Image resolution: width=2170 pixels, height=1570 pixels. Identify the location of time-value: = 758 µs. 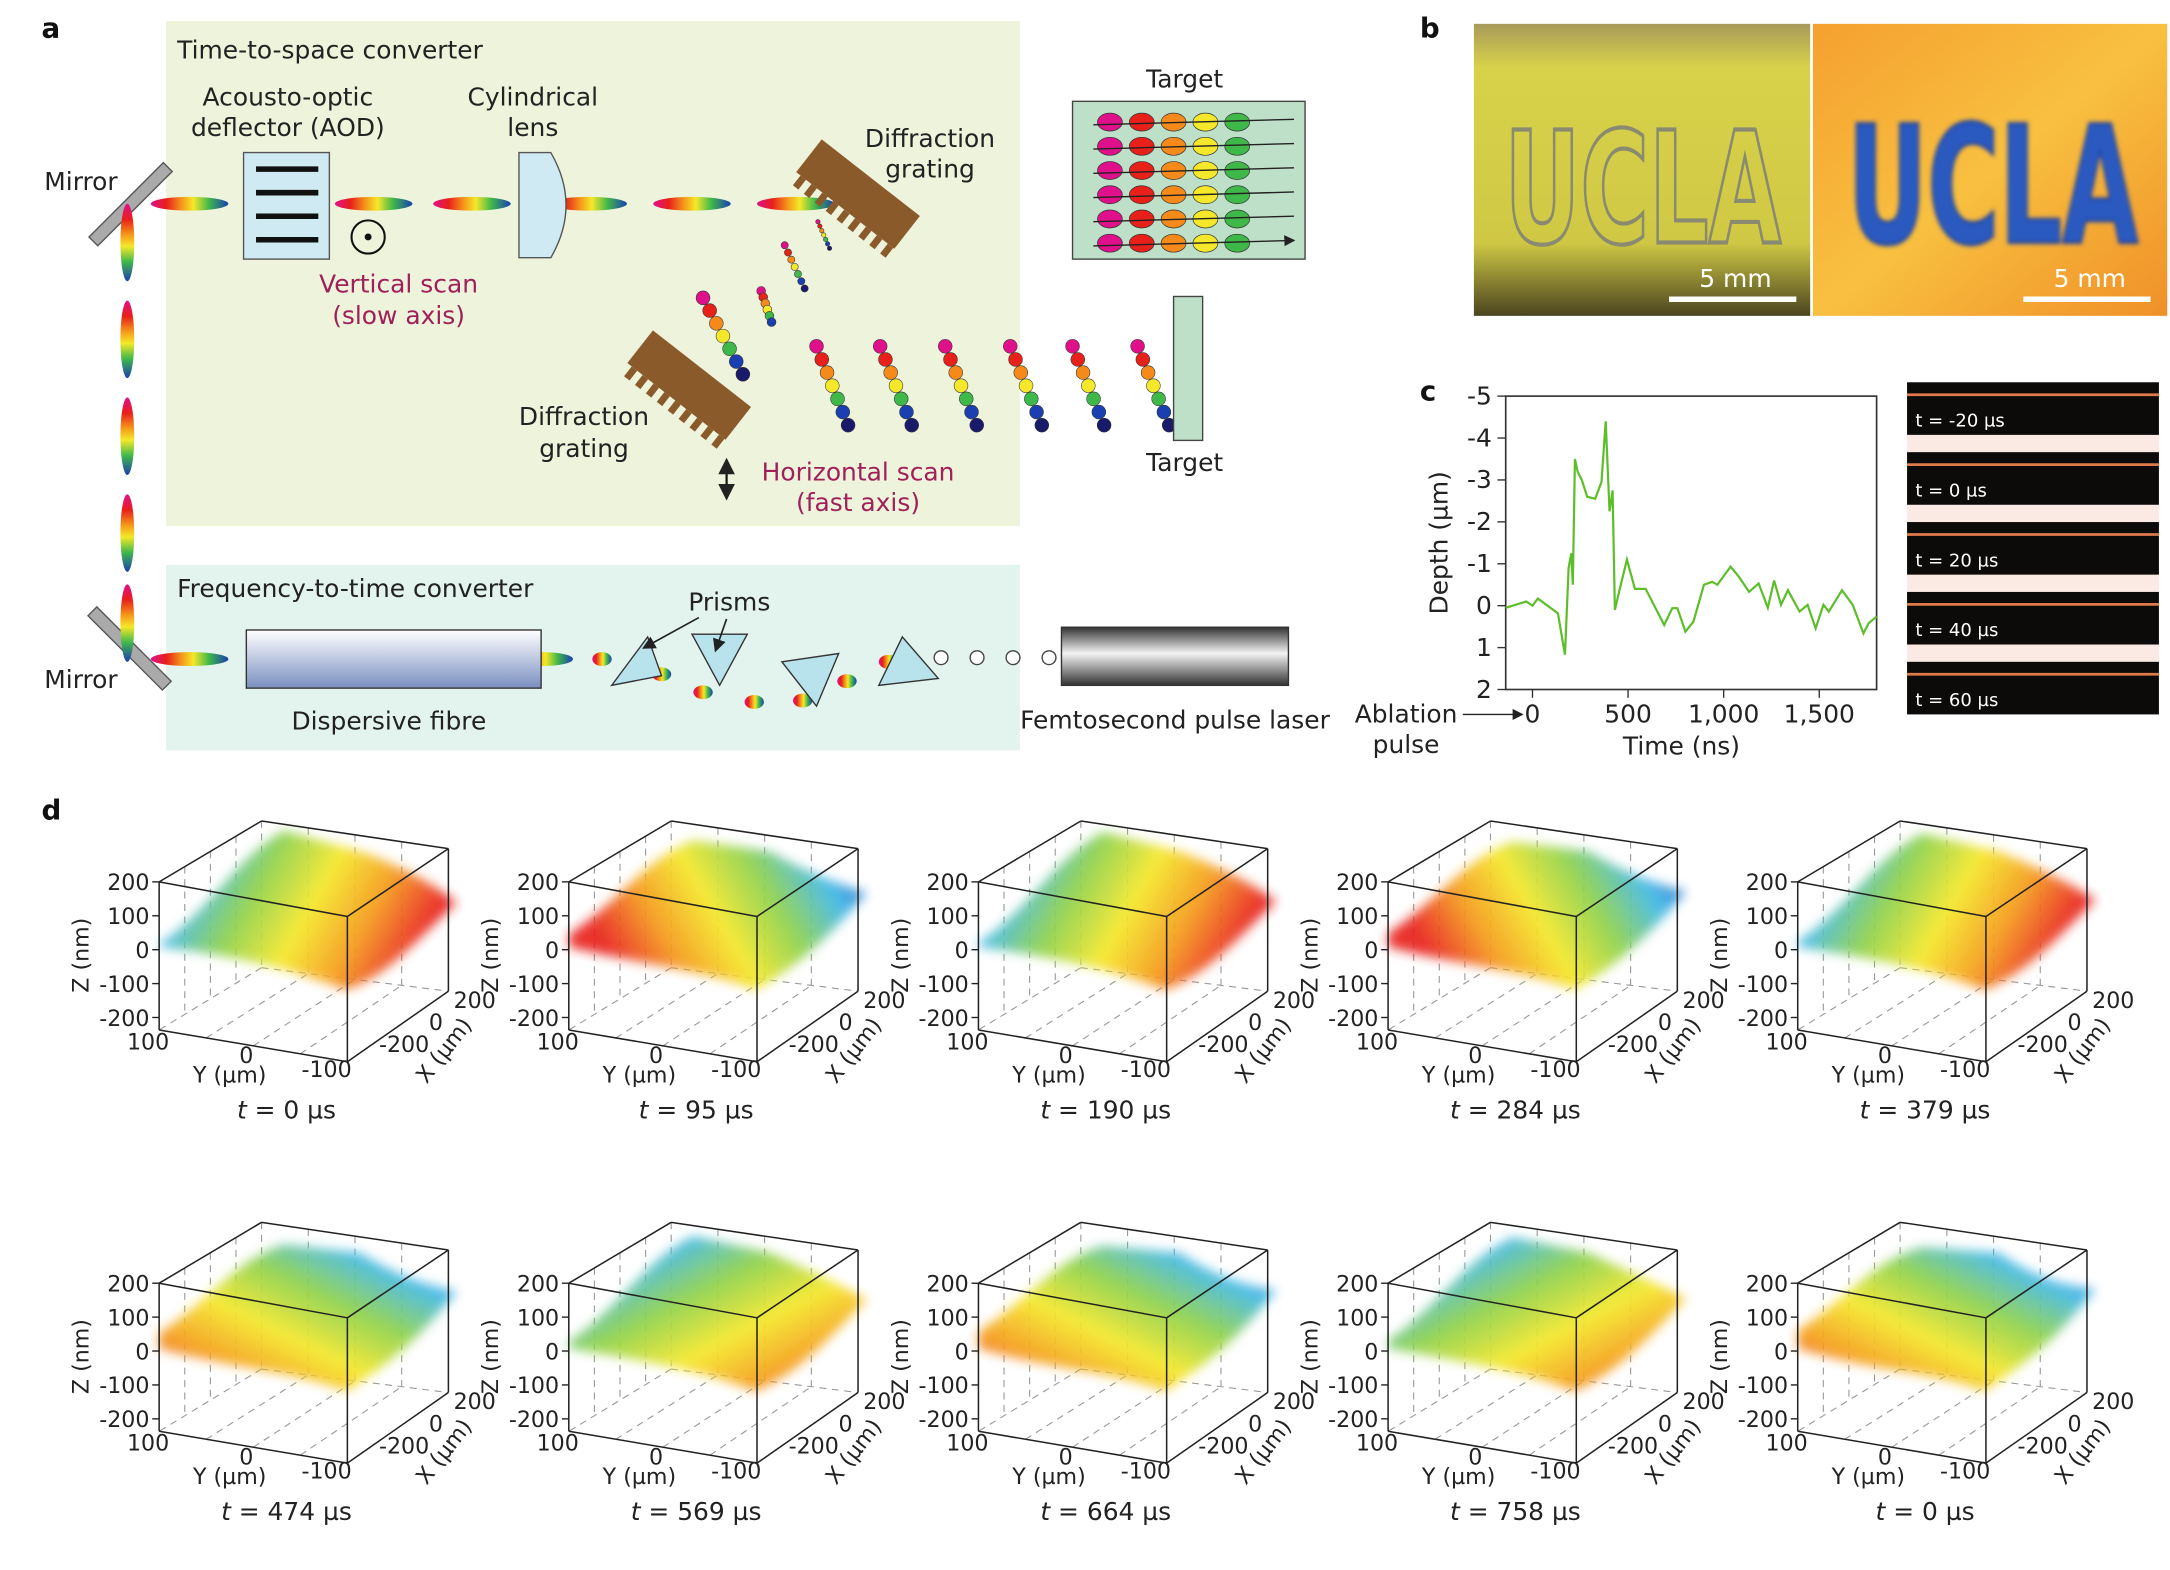
(1520, 1511).